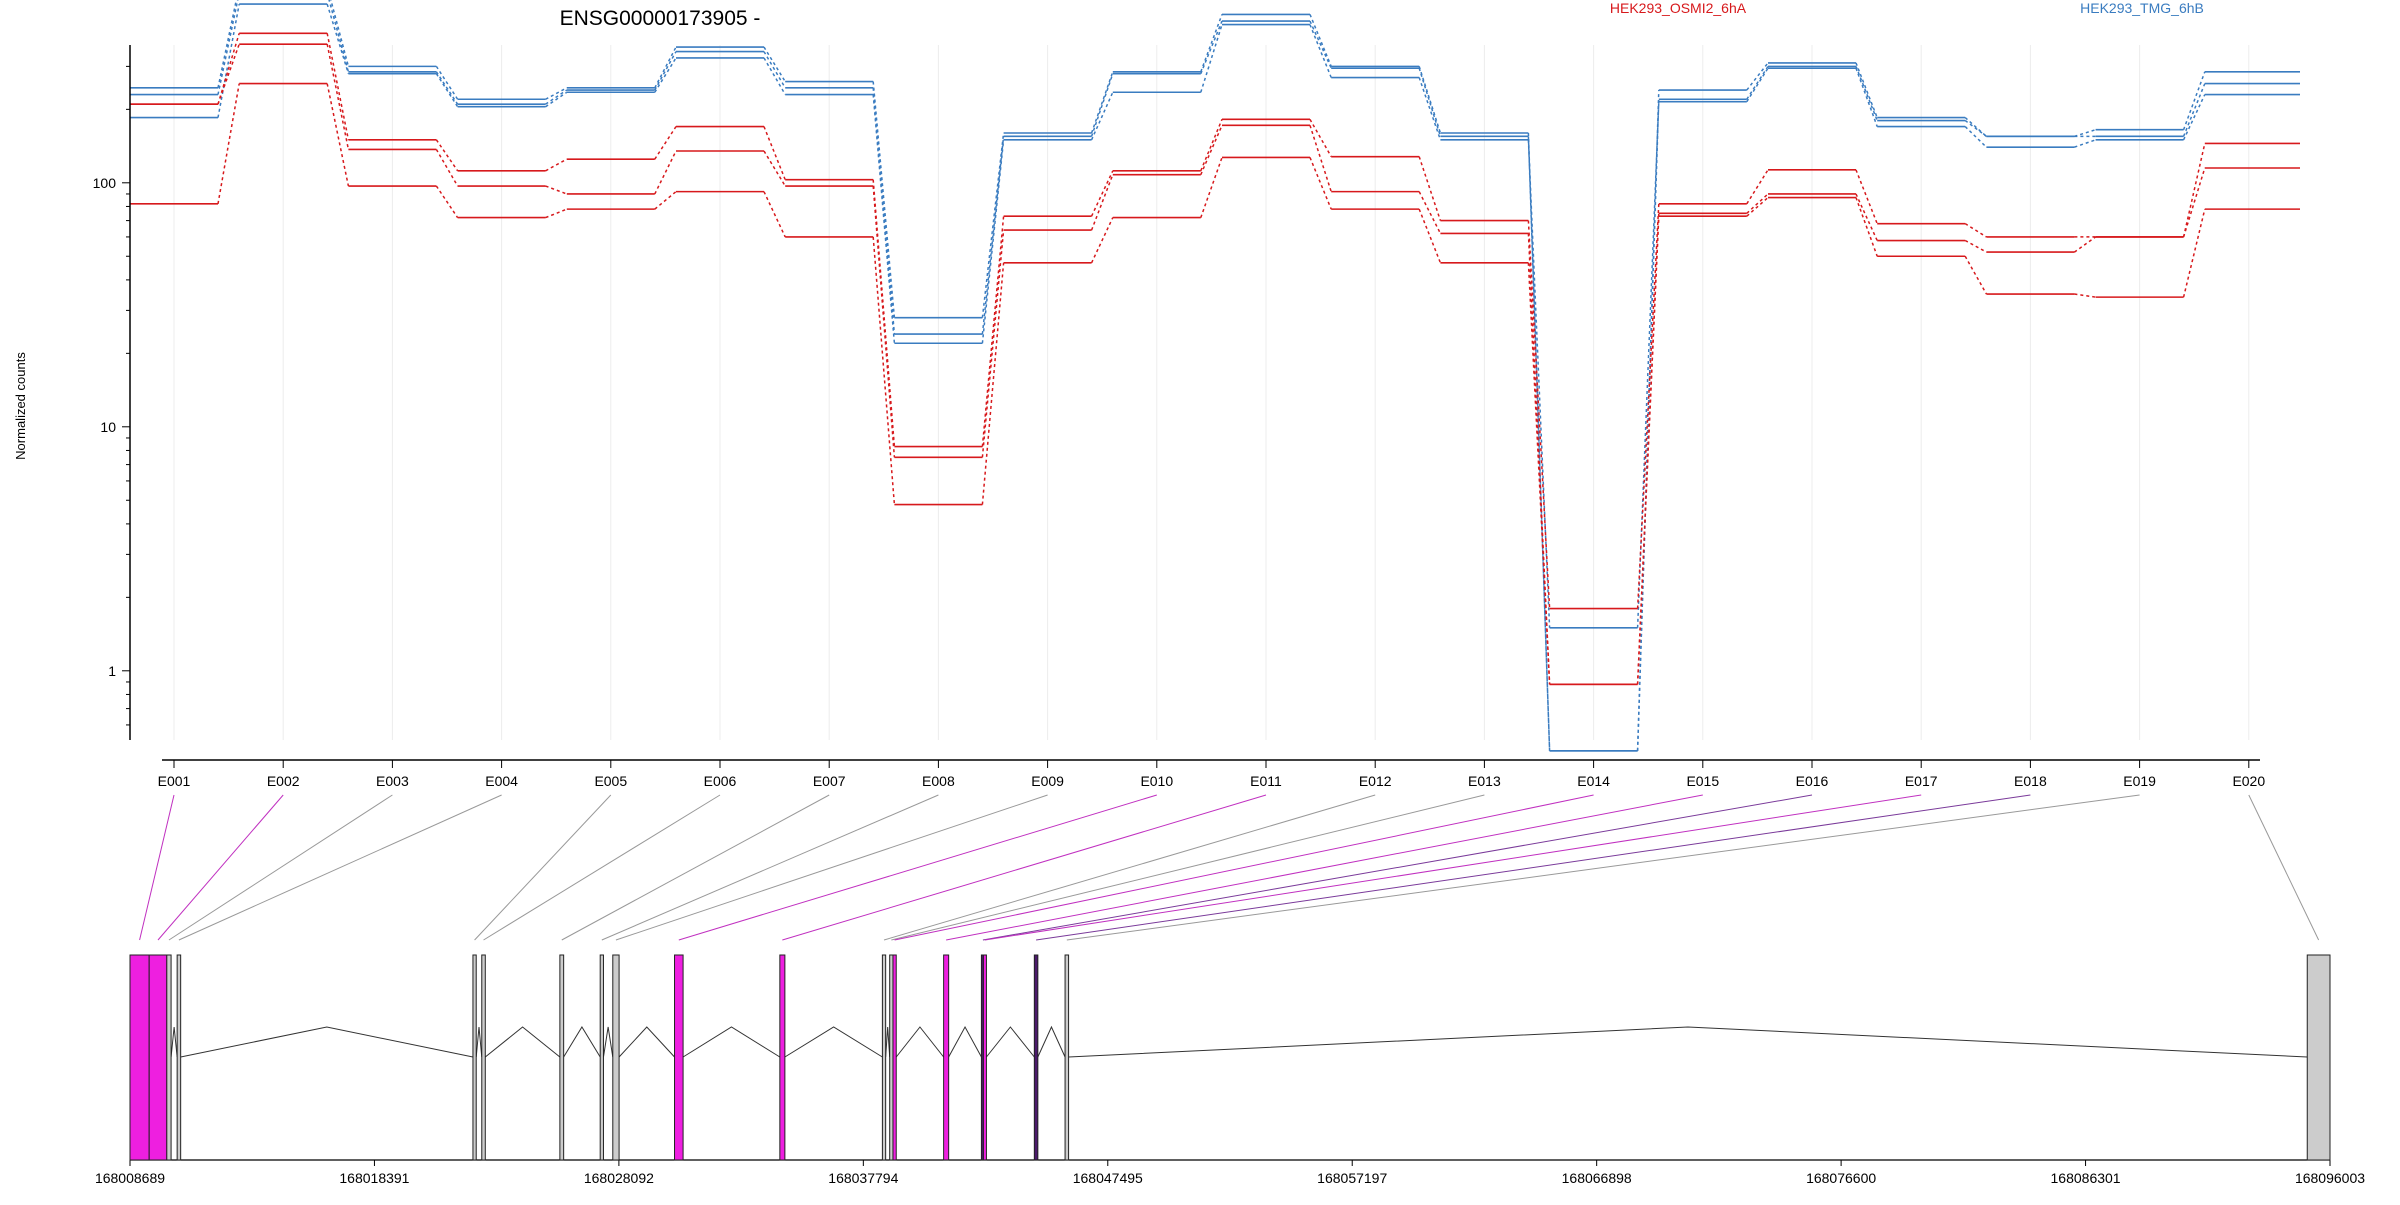  Describe the element at coordinates (917, 867) in the screenshot. I see `connector-e010` at that location.